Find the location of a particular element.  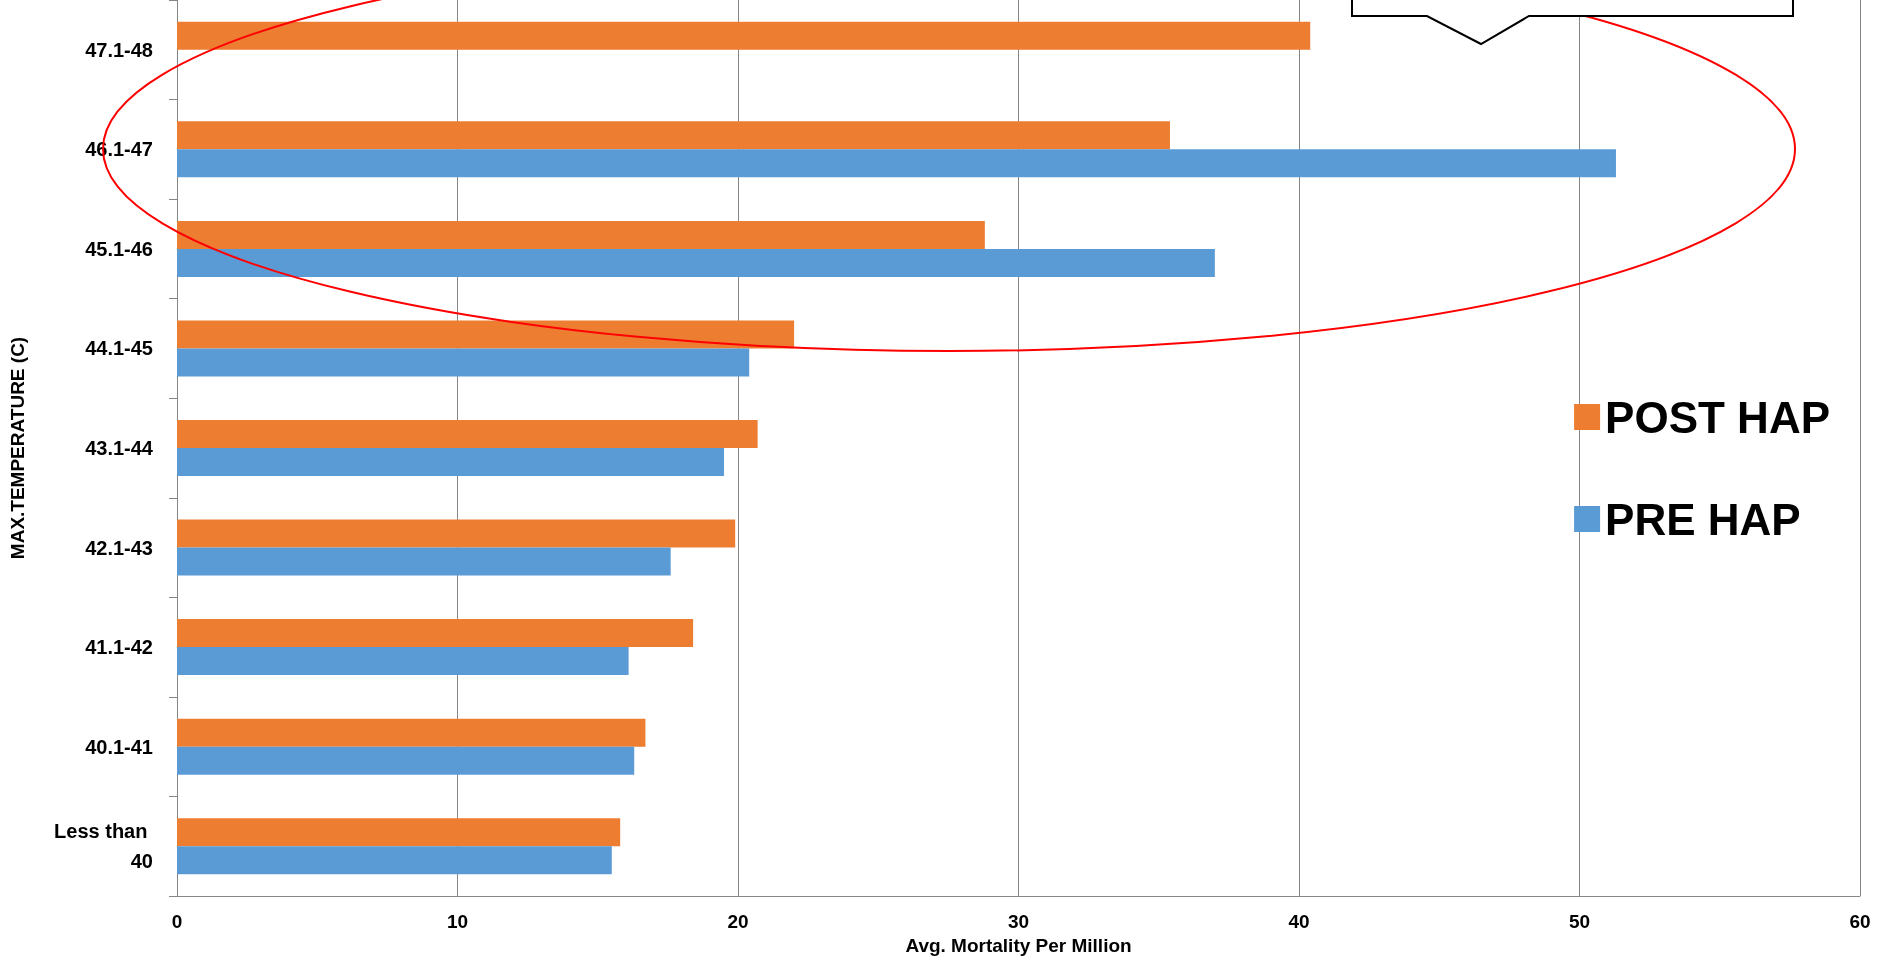

y-tick-label: 44.1-45 is located at coordinates (119, 348).